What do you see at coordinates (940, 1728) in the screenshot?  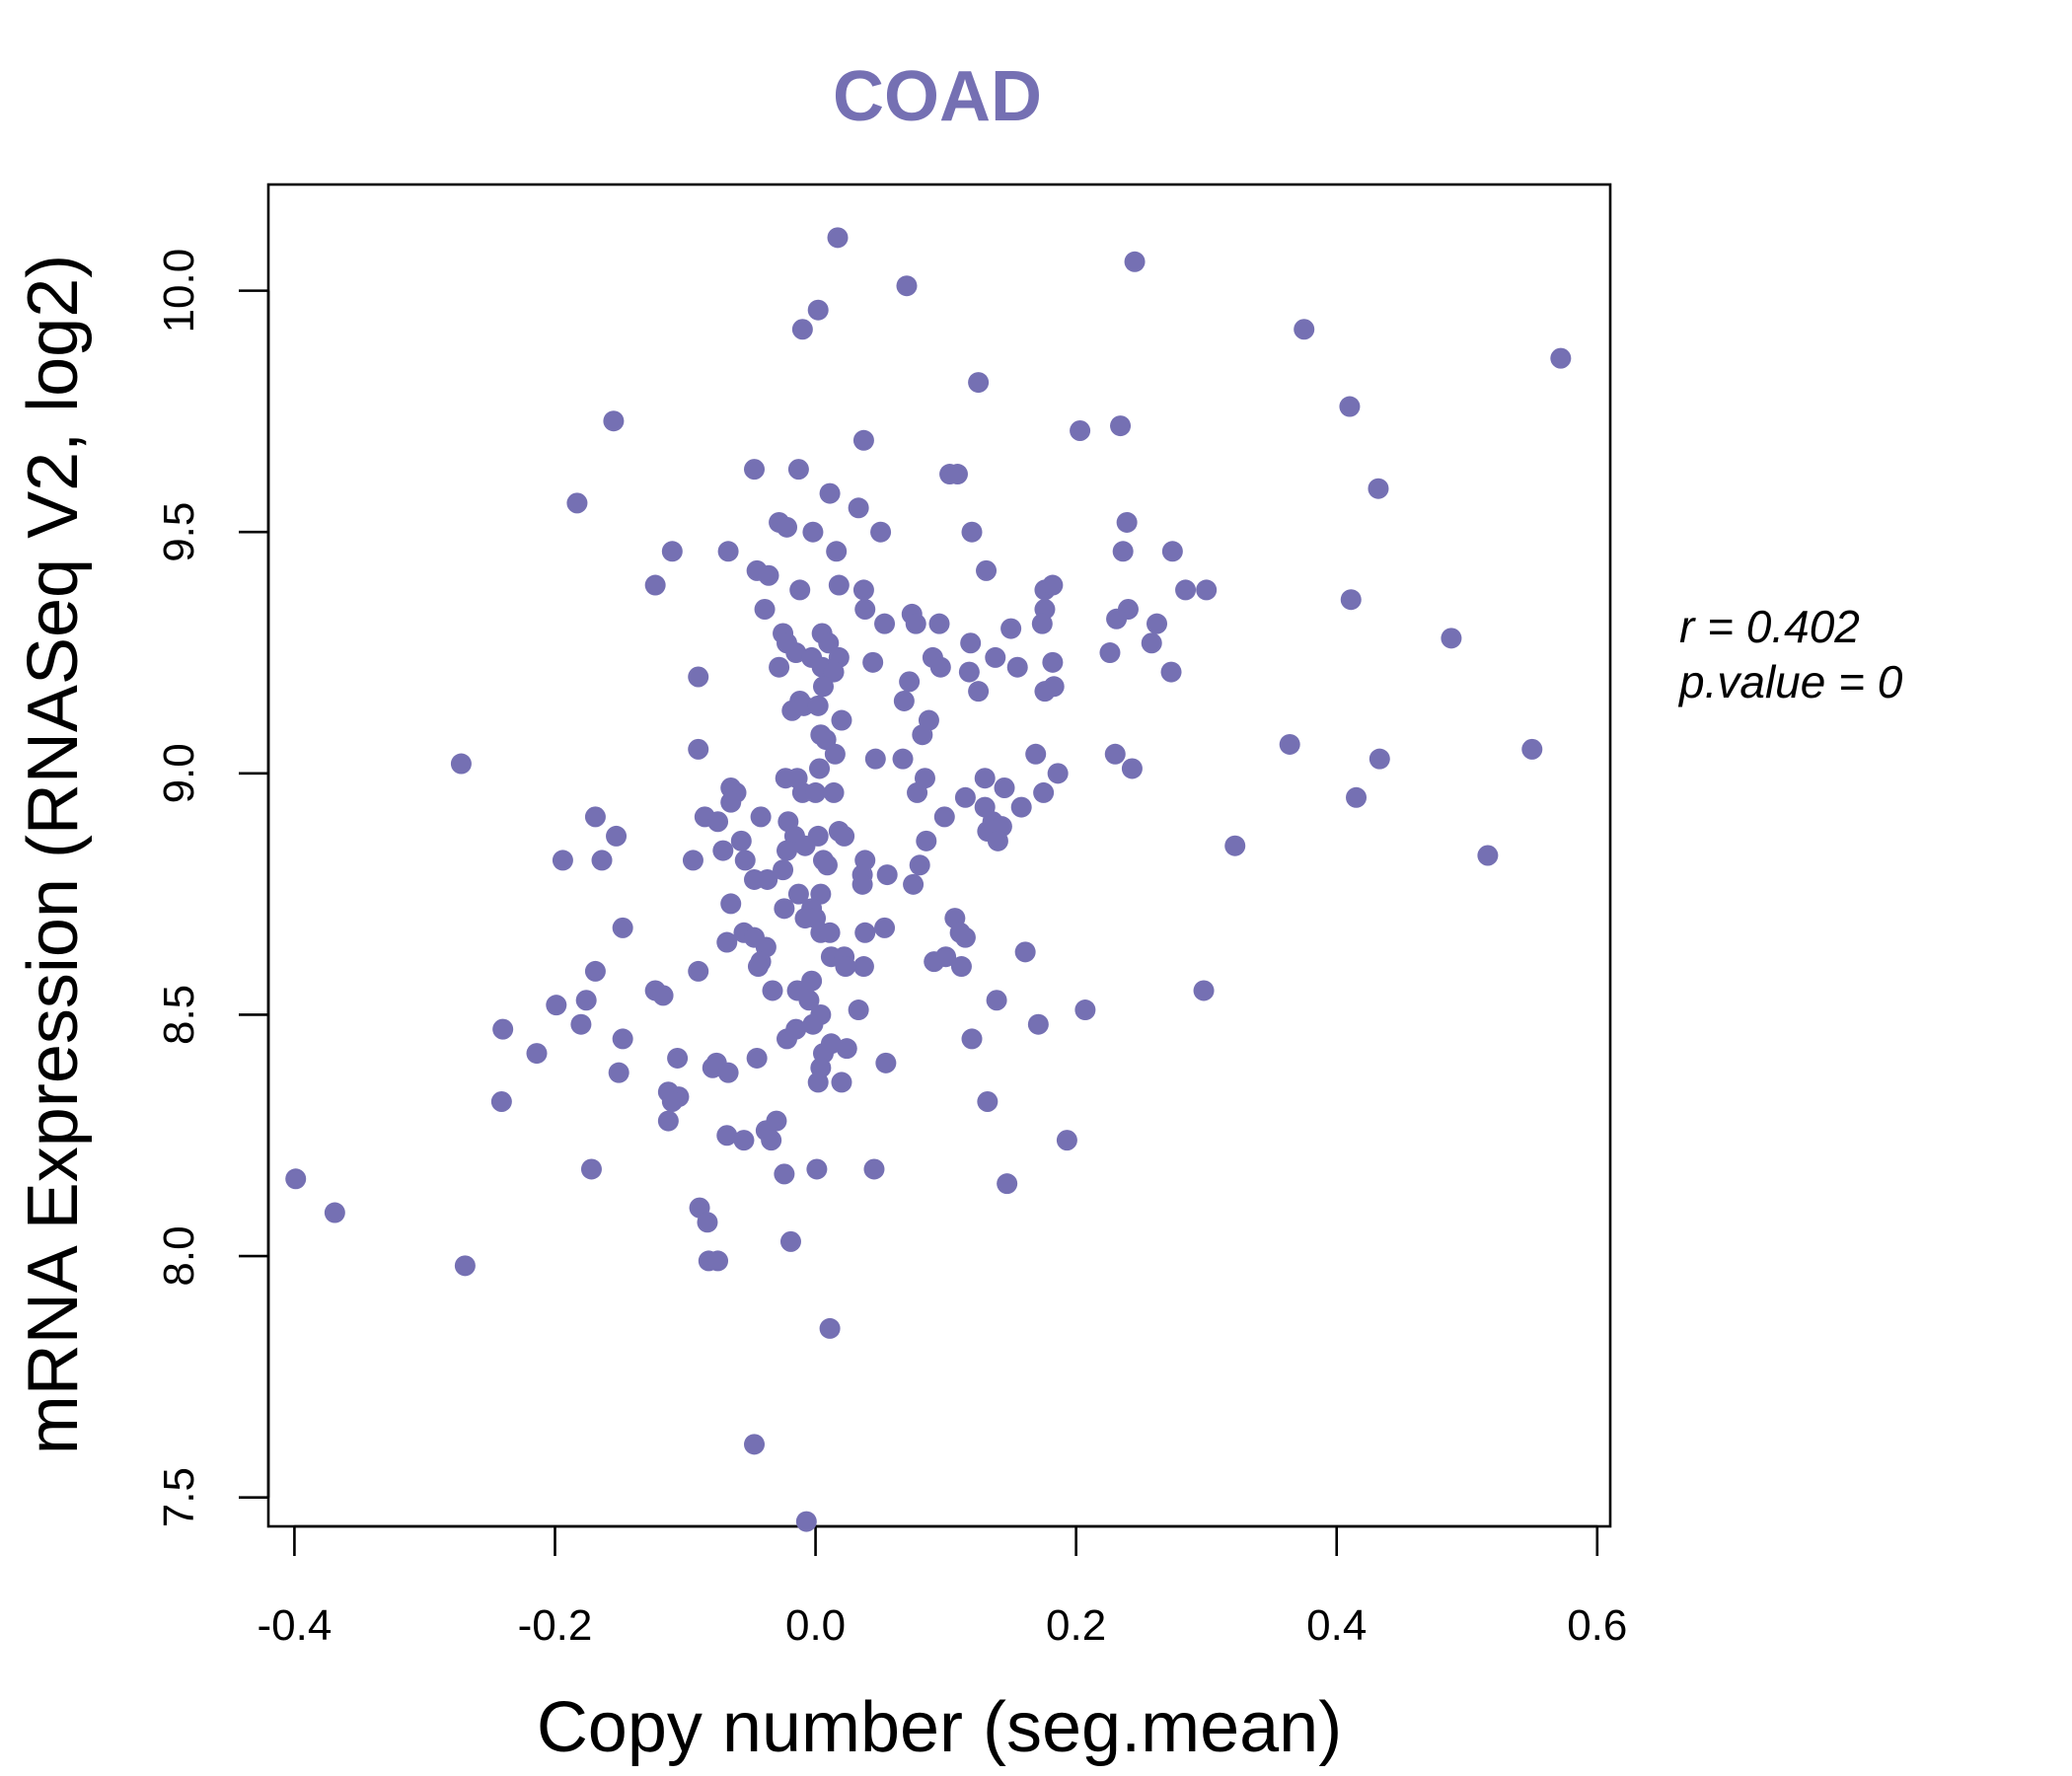 I see `x-axis-label: Copy number (seg.mean)` at bounding box center [940, 1728].